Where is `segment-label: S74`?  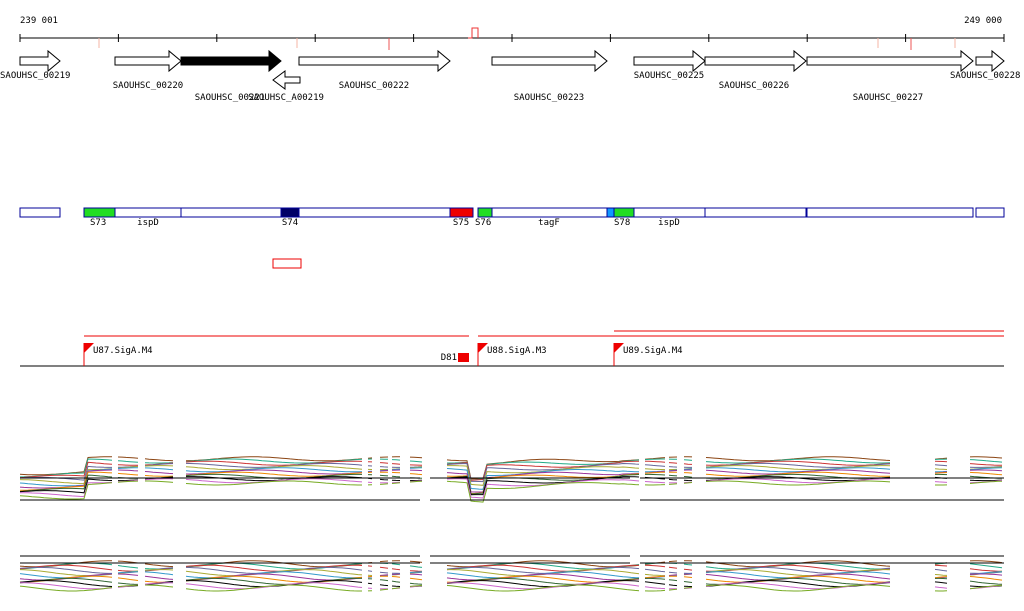
segment-label: S74 is located at coordinates (290, 223).